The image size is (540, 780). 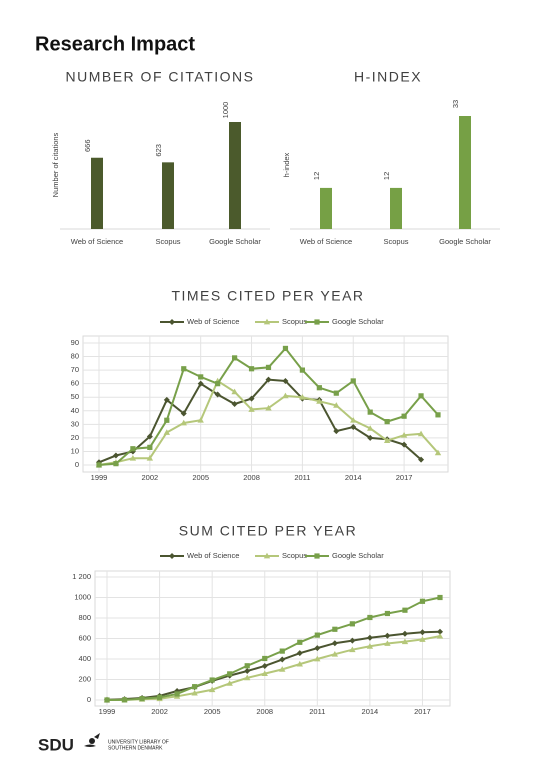 What do you see at coordinates (97, 241) in the screenshot?
I see `x-tick-label: Web of Science` at bounding box center [97, 241].